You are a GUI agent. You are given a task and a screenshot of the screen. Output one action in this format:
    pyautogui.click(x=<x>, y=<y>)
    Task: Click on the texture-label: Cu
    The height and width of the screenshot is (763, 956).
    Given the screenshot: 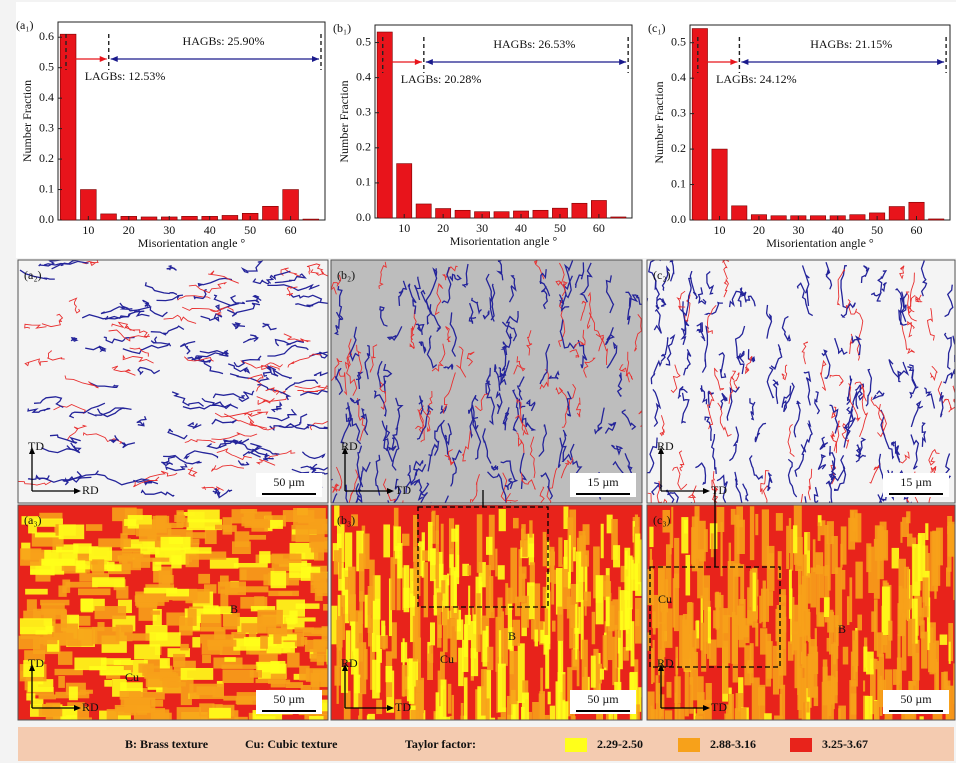 What is the action you would take?
    pyautogui.click(x=447, y=659)
    